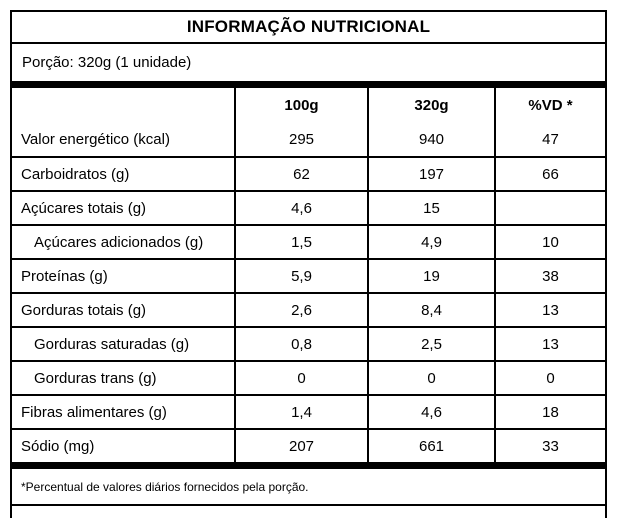 Image resolution: width=617 pixels, height=518 pixels. I want to click on value-320g: 19, so click(430, 276).